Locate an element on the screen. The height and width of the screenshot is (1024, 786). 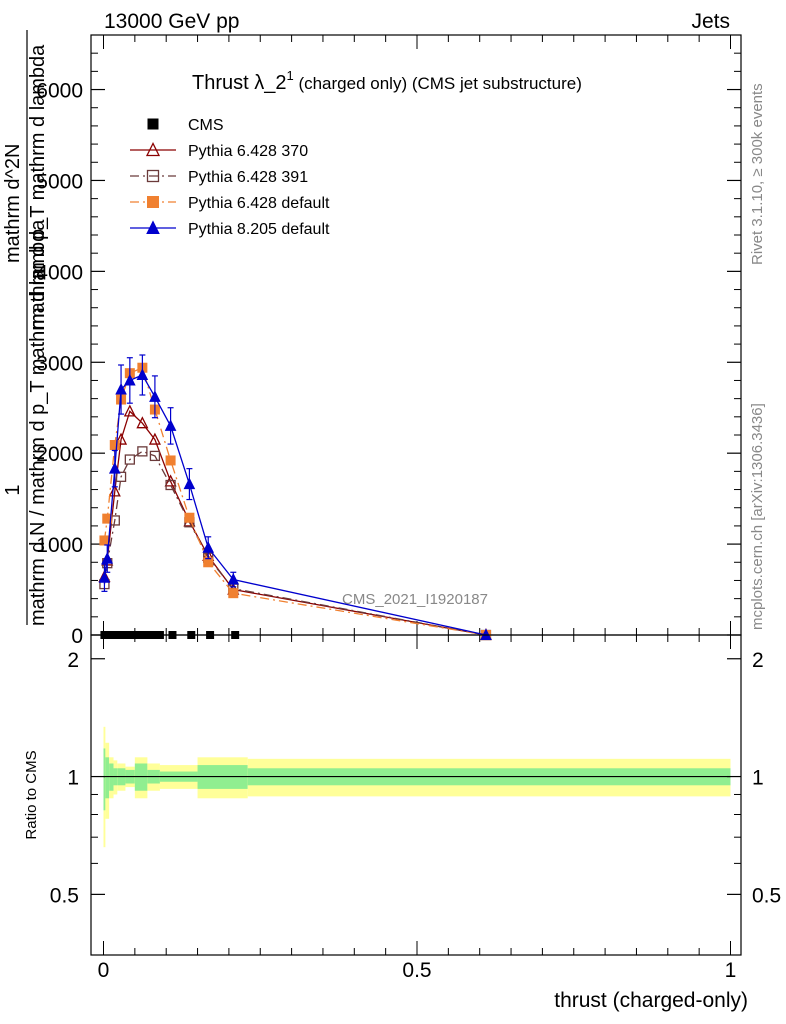
ylabel-top: 1 is located at coordinates (13, 489).